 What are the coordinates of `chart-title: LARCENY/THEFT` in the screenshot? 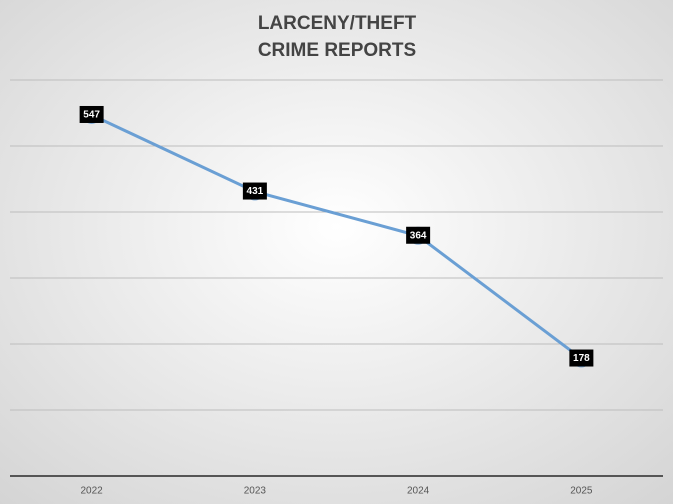 It's located at (337, 23).